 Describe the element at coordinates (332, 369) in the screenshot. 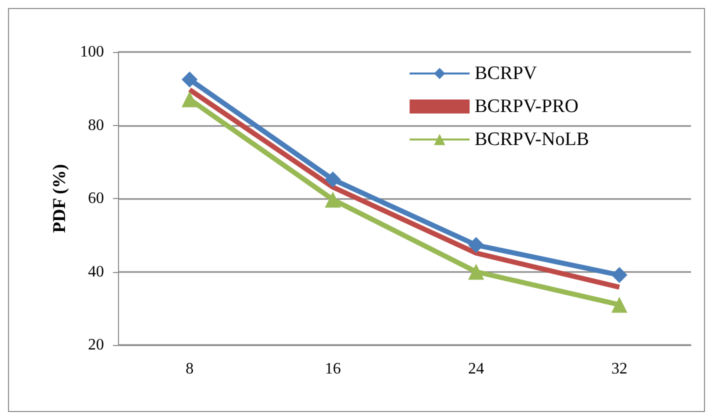

I see `x-tick-label: 16` at that location.